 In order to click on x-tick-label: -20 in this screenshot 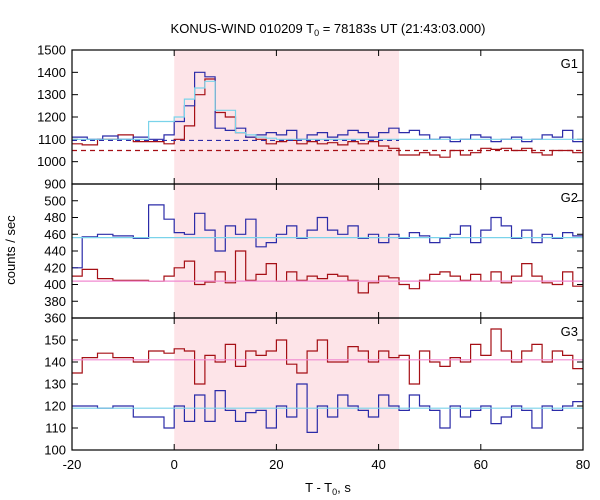, I will do `click(72, 464)`.